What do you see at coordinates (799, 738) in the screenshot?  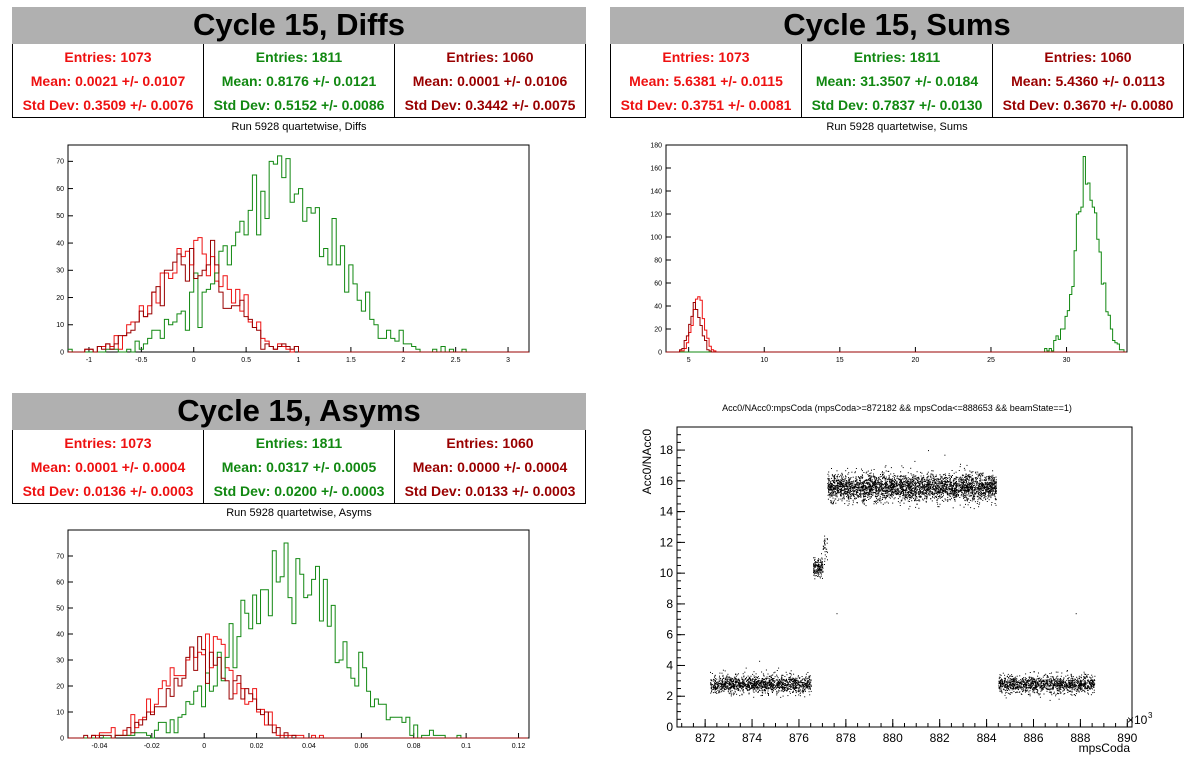 I see `x-tick-label: 876` at bounding box center [799, 738].